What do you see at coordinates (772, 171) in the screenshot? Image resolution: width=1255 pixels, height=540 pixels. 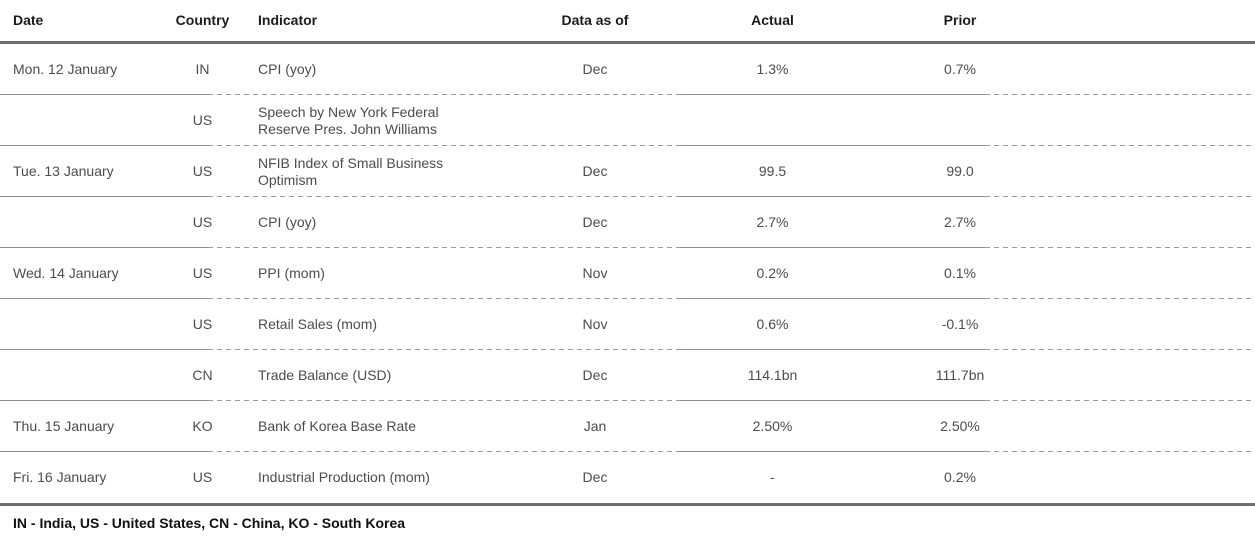 I see `cell-actual: 99.5` at bounding box center [772, 171].